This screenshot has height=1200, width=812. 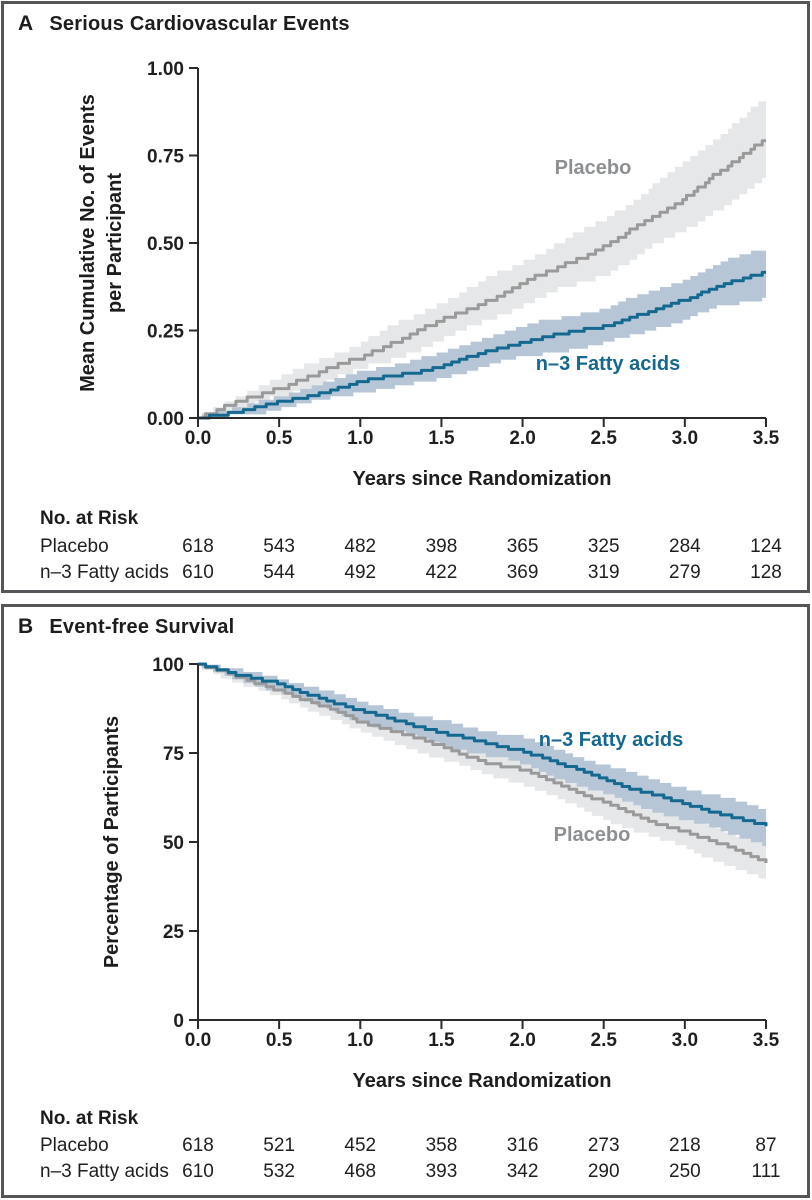 I want to click on y-axis-title: Percentage of Participants, so click(x=112, y=842).